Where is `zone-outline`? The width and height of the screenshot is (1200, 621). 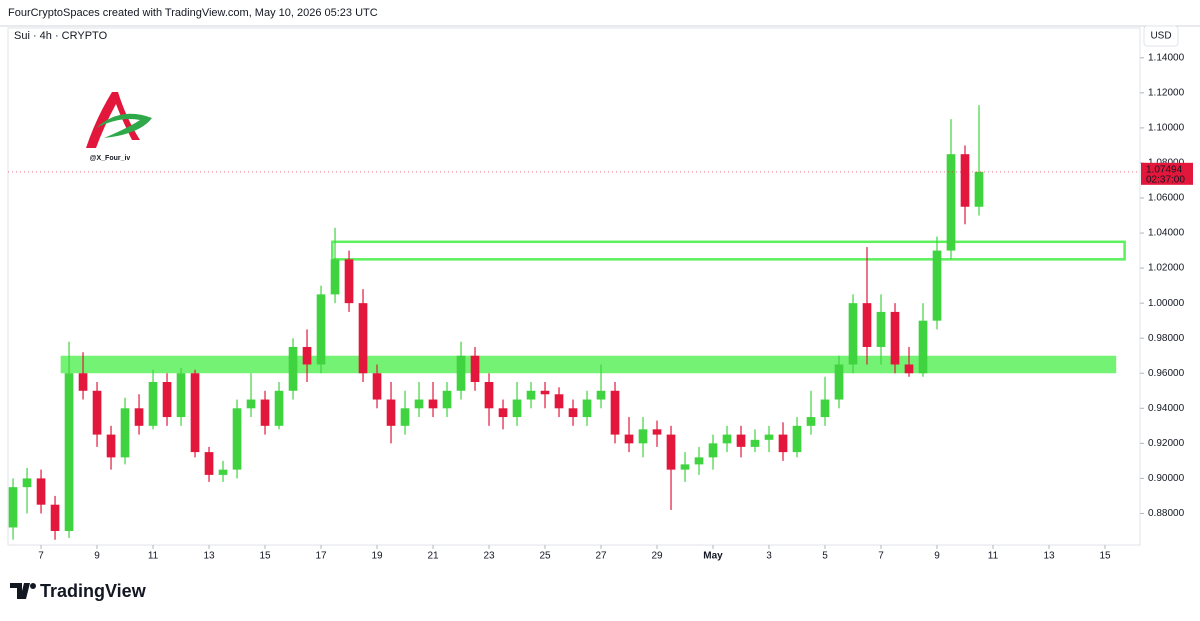
zone-outline is located at coordinates (728, 250).